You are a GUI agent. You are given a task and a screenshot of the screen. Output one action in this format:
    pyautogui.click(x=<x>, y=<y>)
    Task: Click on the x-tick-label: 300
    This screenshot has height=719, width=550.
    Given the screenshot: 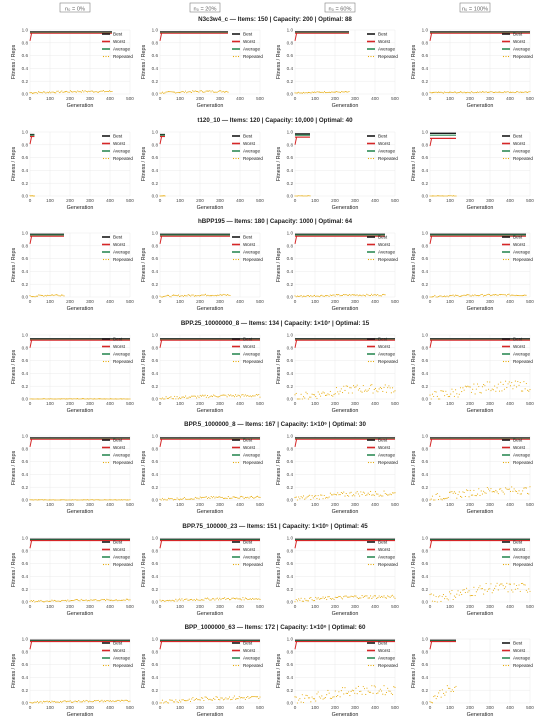 What is the action you would take?
    pyautogui.click(x=220, y=606)
    